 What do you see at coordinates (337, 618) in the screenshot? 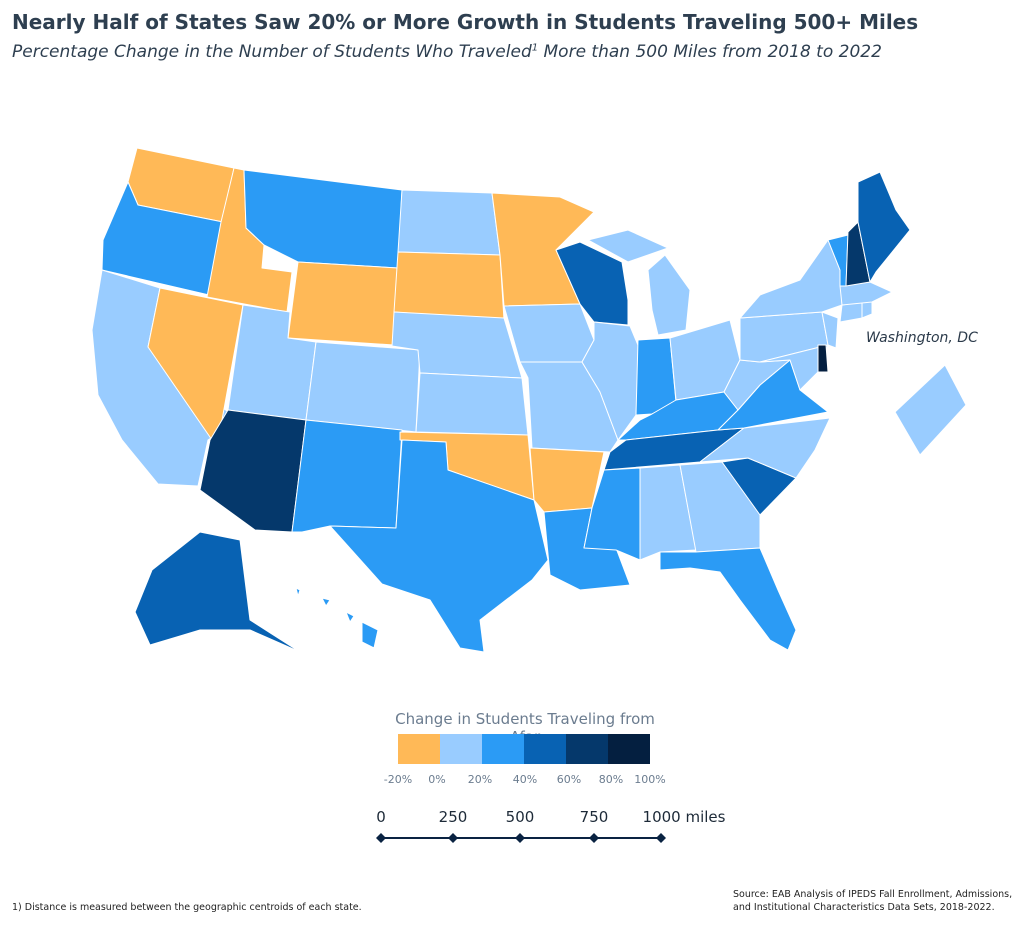
I see `state-hawaii` at bounding box center [337, 618].